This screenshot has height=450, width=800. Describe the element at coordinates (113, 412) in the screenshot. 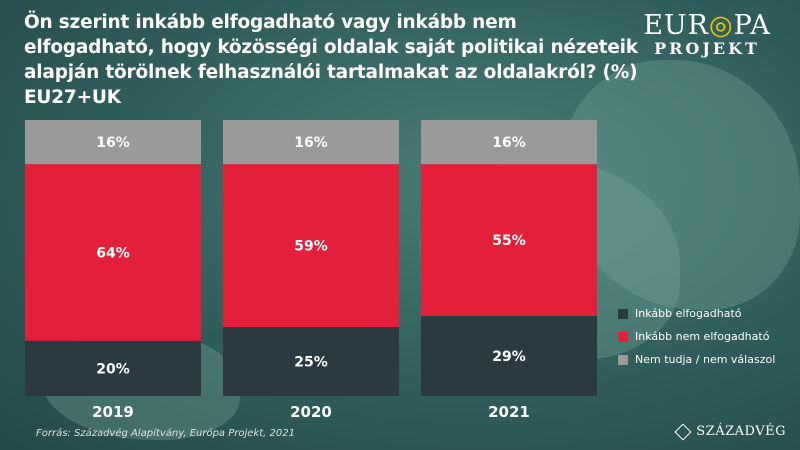

I see `x-tick-label-2019: 2019` at that location.